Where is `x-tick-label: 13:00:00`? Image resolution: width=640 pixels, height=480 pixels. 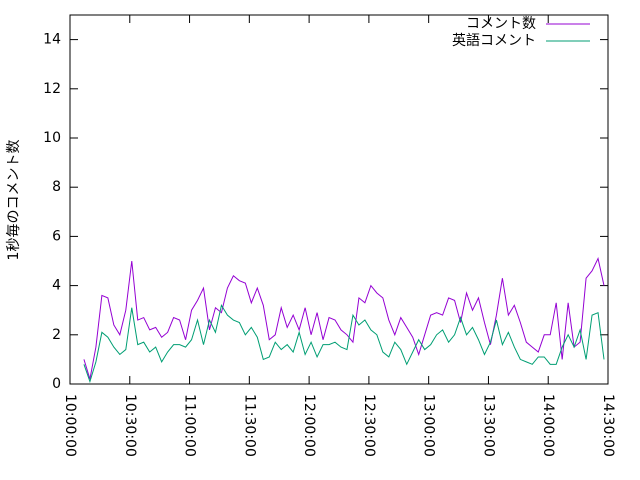
x-tick-label: 13:00:00 is located at coordinates (429, 425).